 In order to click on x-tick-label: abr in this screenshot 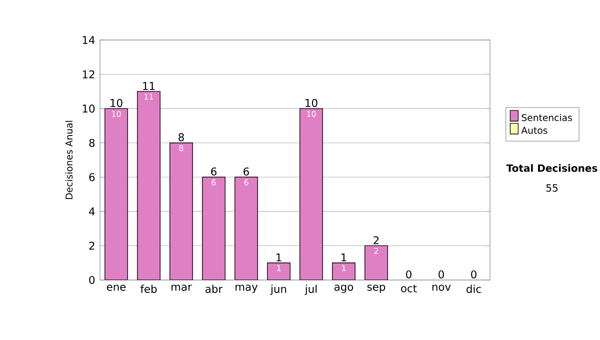, I will do `click(214, 288)`.